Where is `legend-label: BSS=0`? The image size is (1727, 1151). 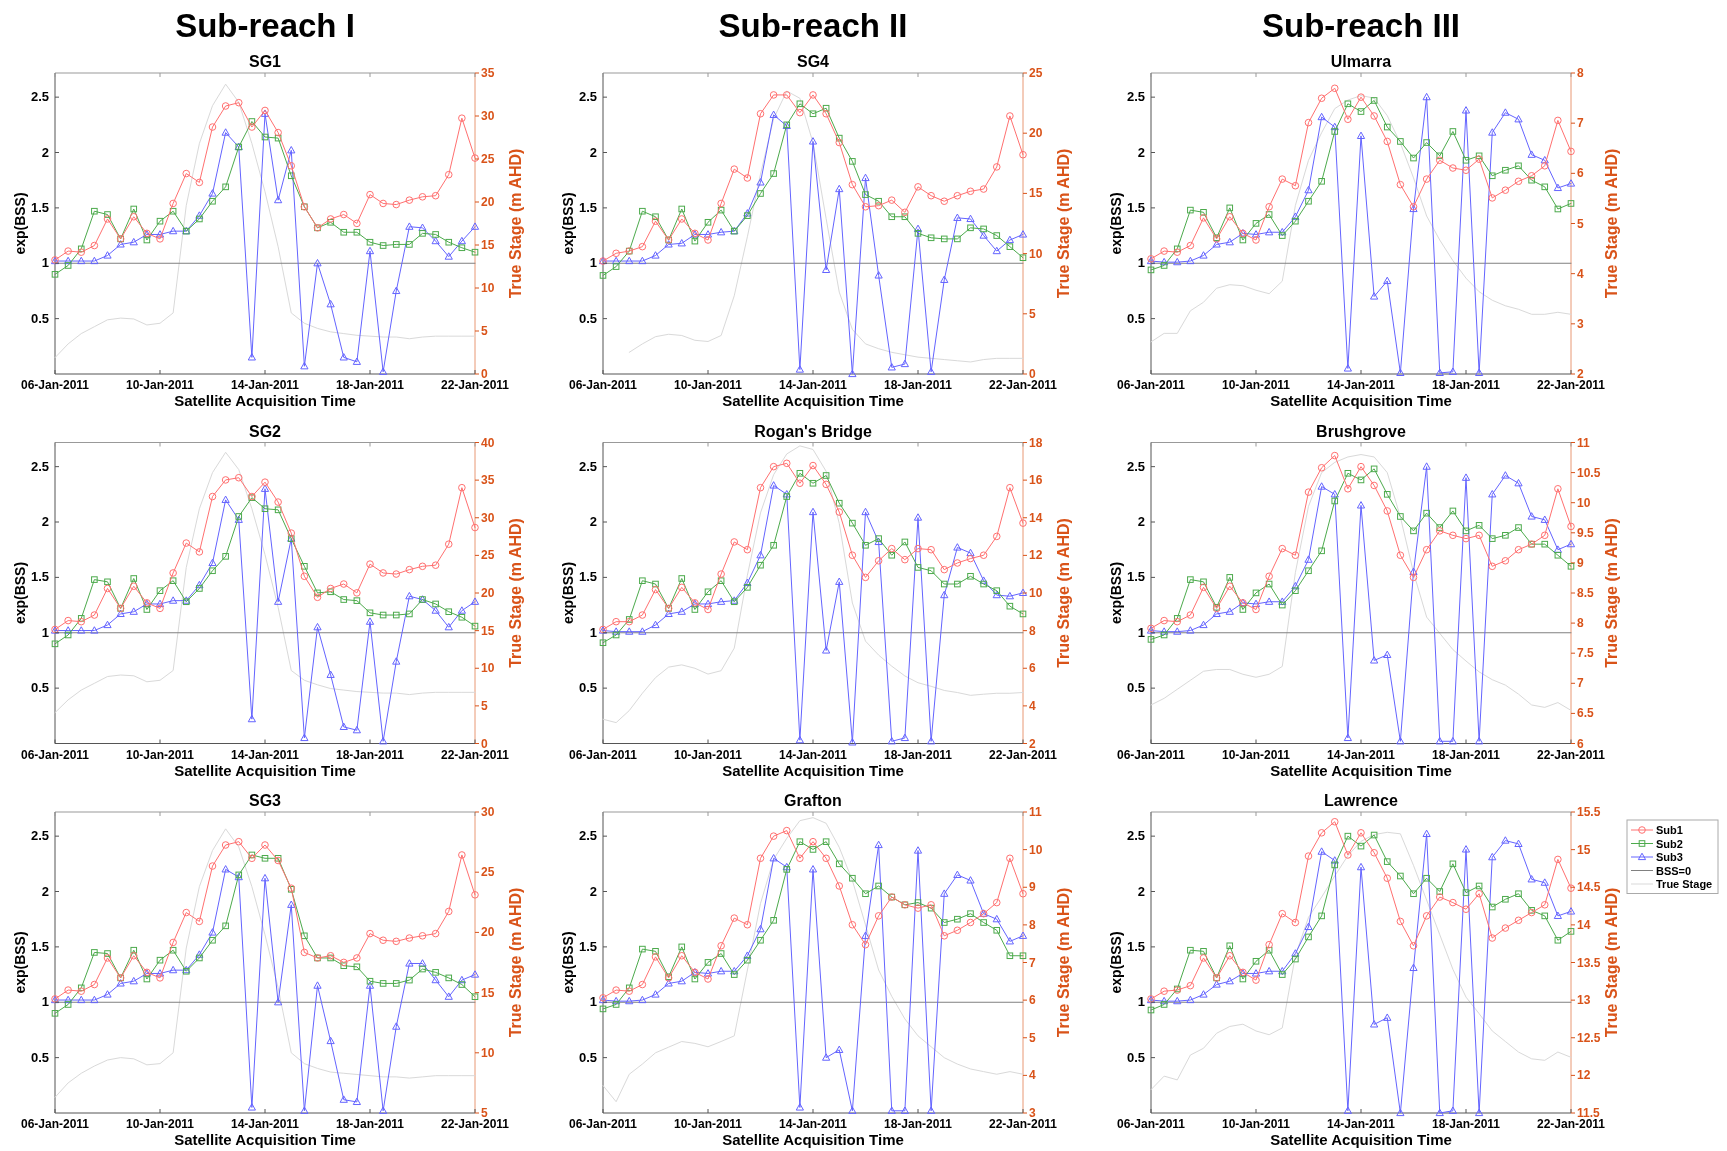
legend-label: BSS=0 is located at coordinates (1674, 870).